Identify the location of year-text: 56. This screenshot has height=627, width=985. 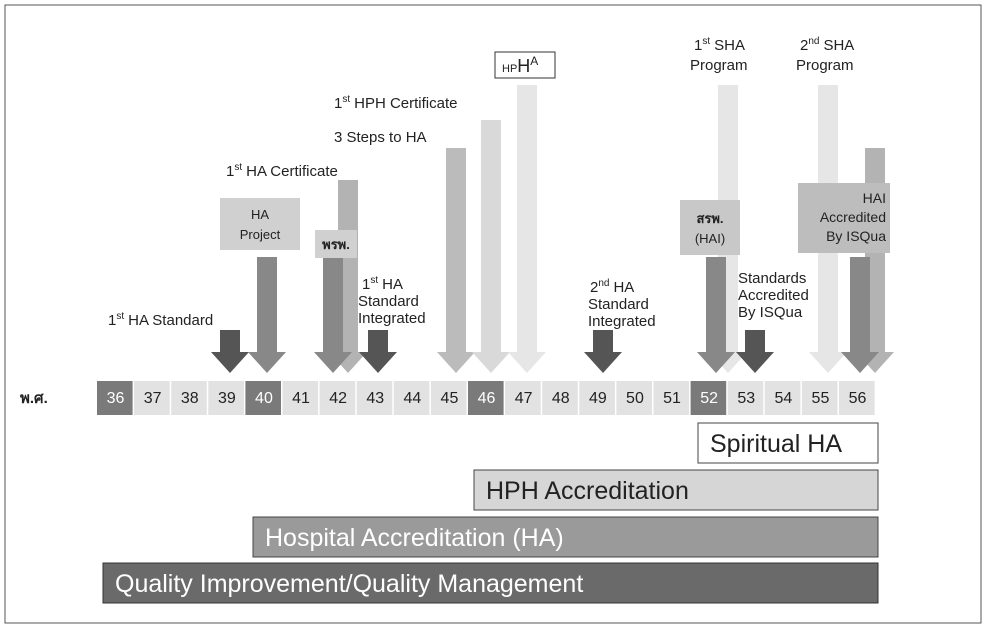
(858, 398).